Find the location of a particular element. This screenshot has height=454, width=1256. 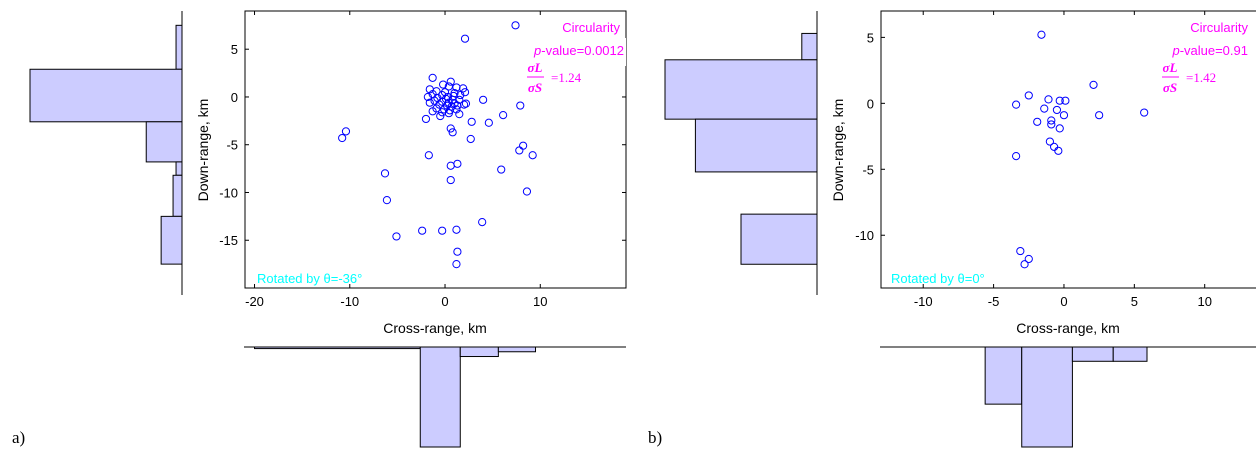

panel-b-x-axis-label: Cross-range, km is located at coordinates (1067, 328).